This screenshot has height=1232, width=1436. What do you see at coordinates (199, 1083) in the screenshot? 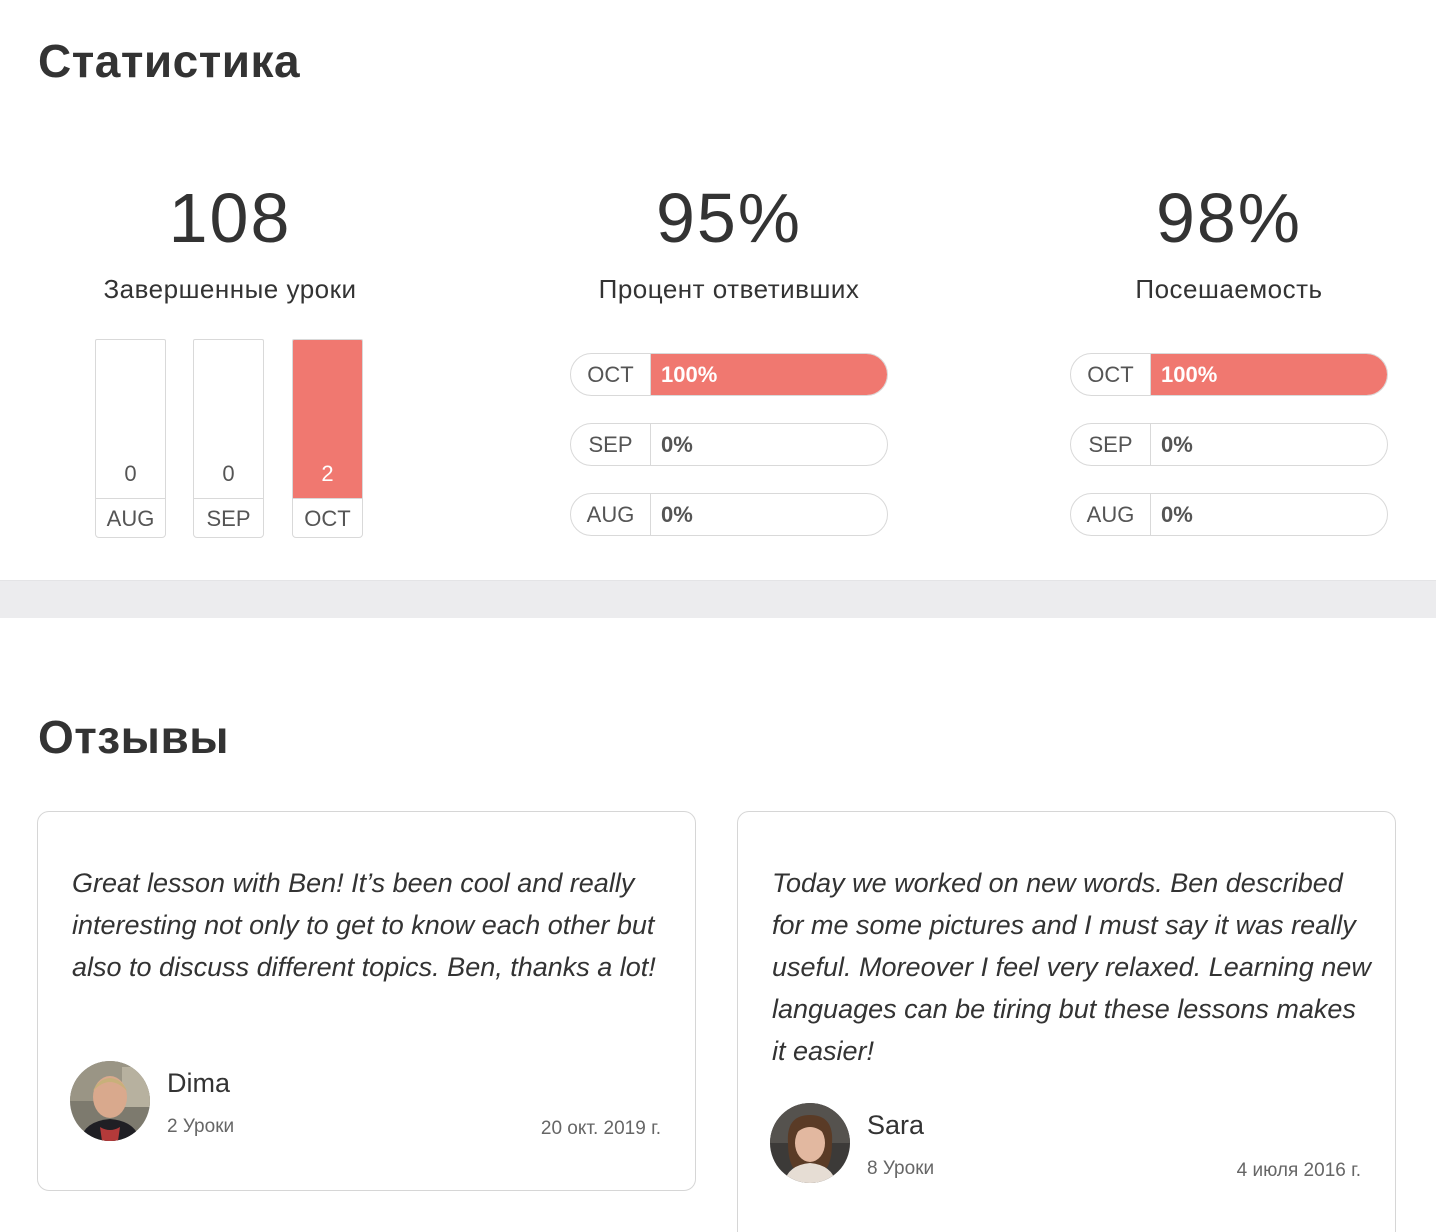
I see `reviewer-name: Dima` at bounding box center [199, 1083].